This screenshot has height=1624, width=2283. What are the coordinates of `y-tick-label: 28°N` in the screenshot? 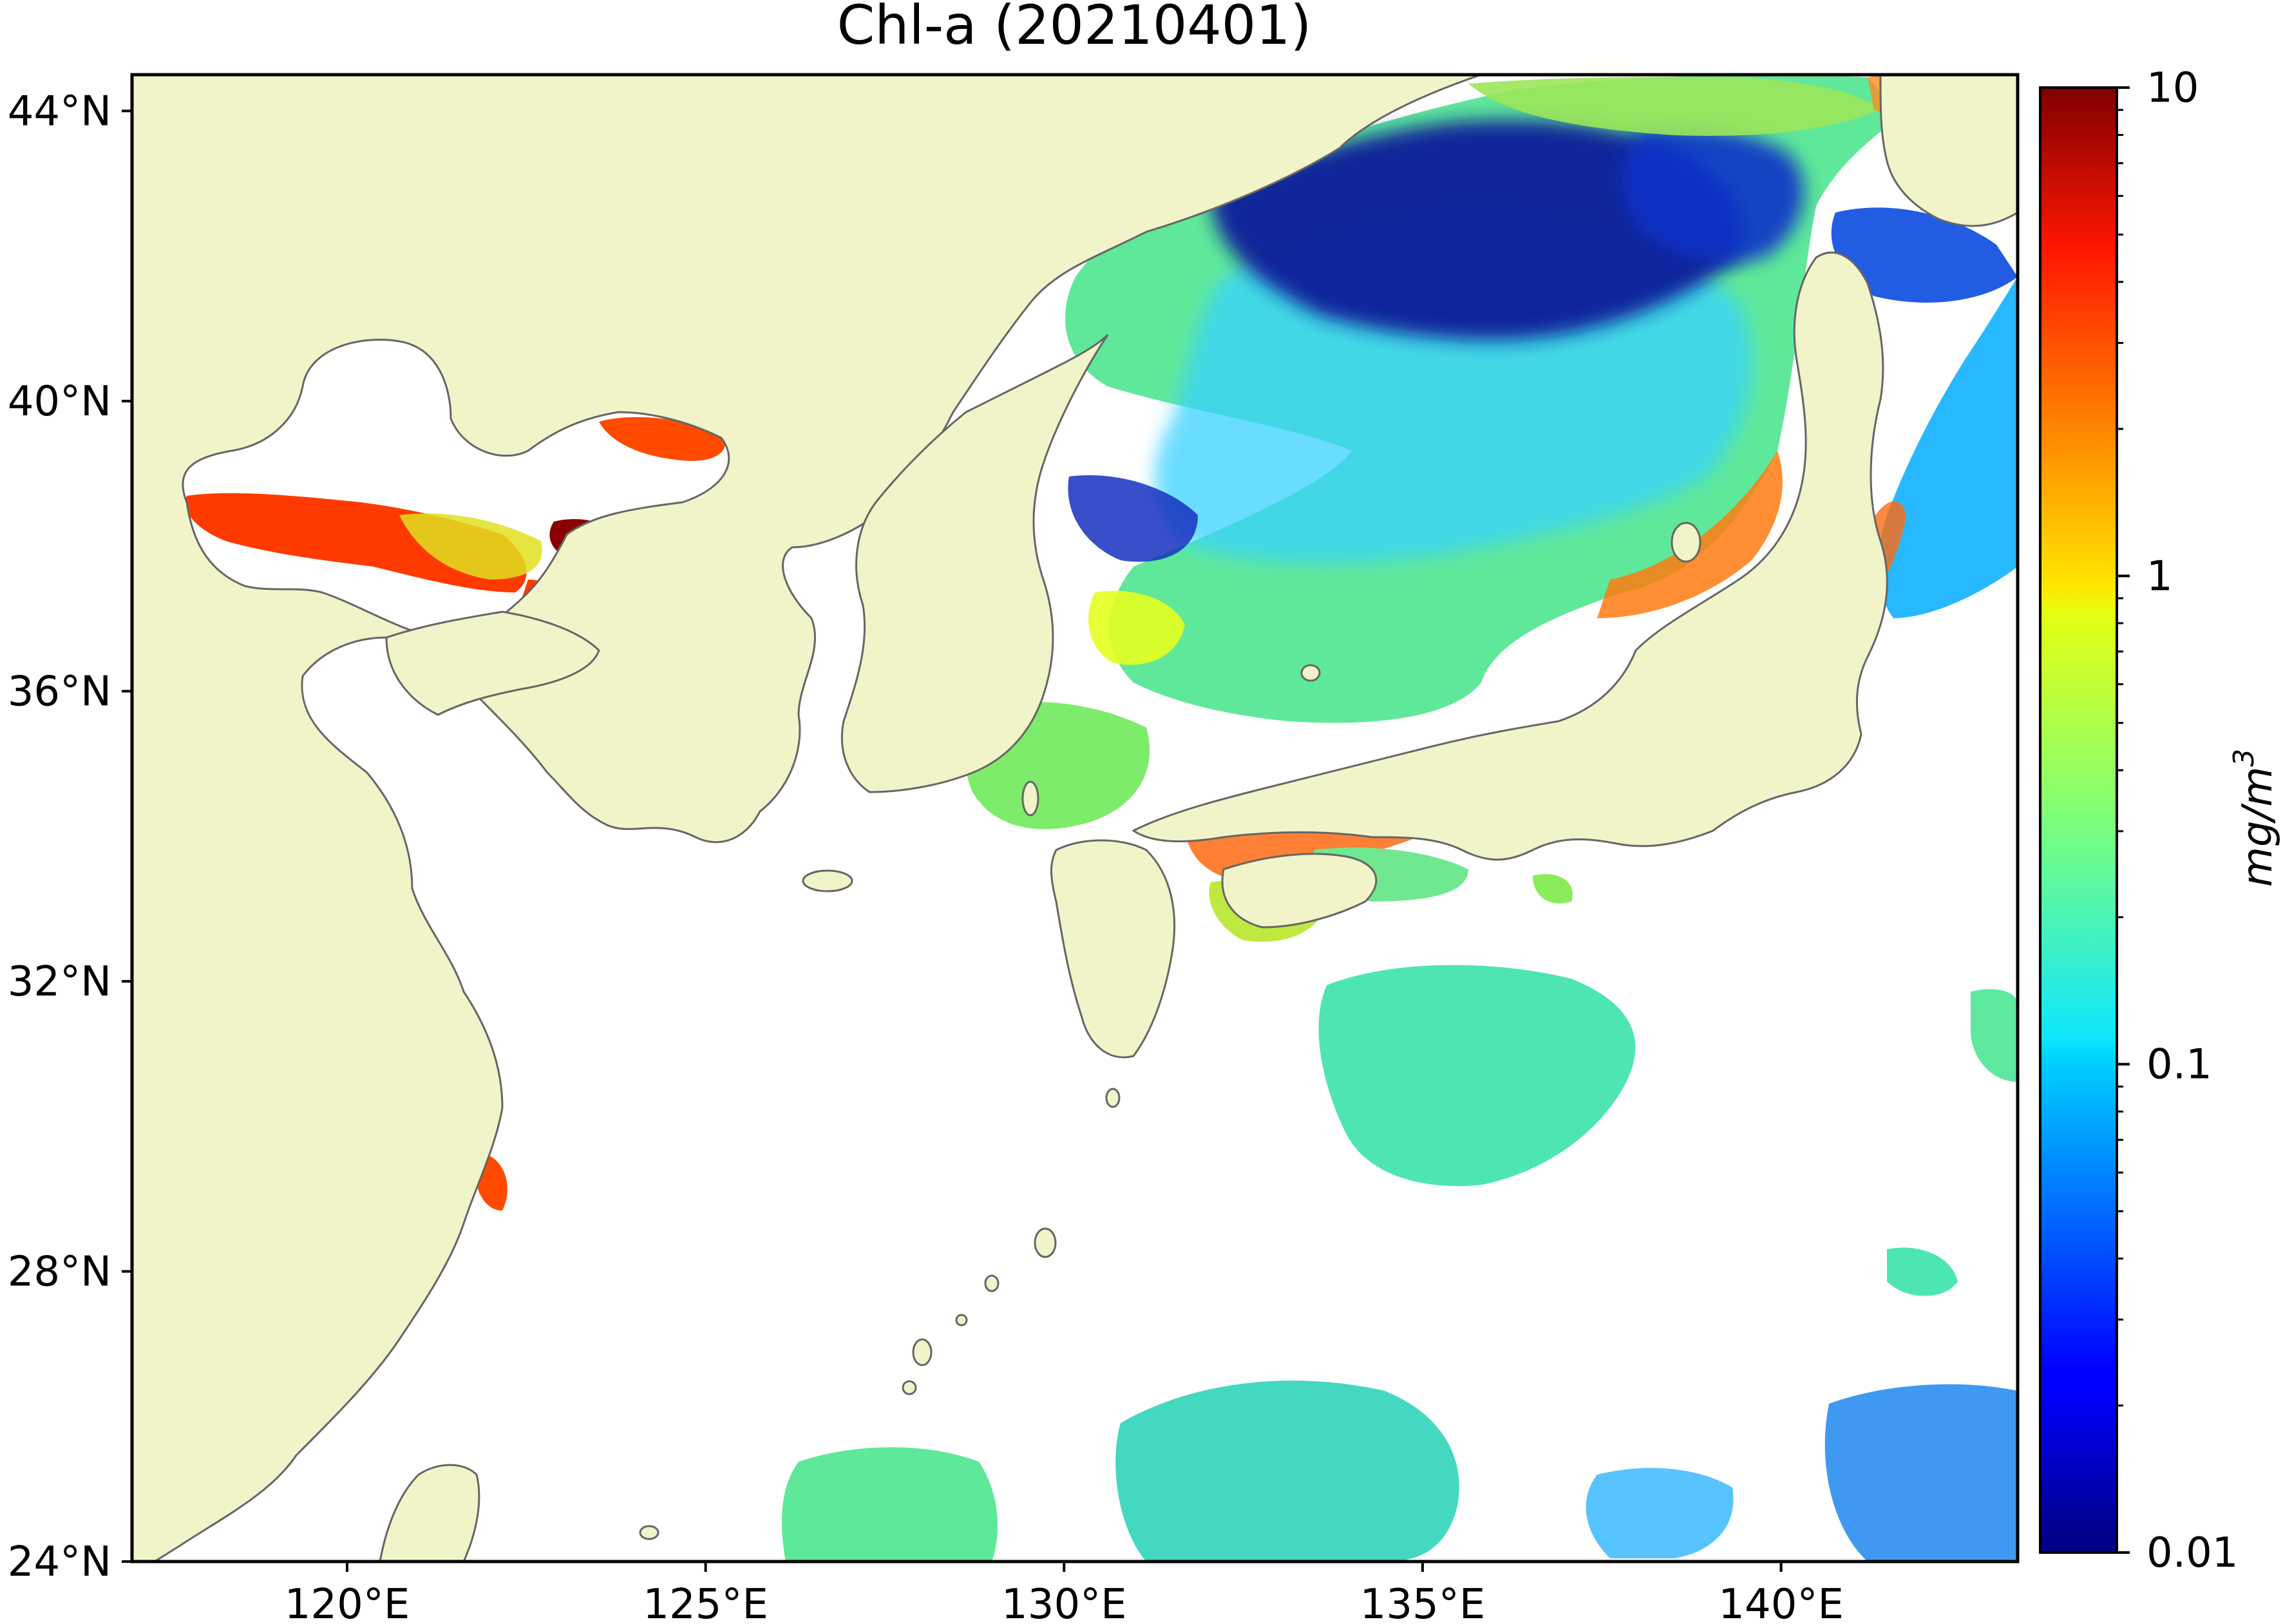 It's located at (59, 1272).